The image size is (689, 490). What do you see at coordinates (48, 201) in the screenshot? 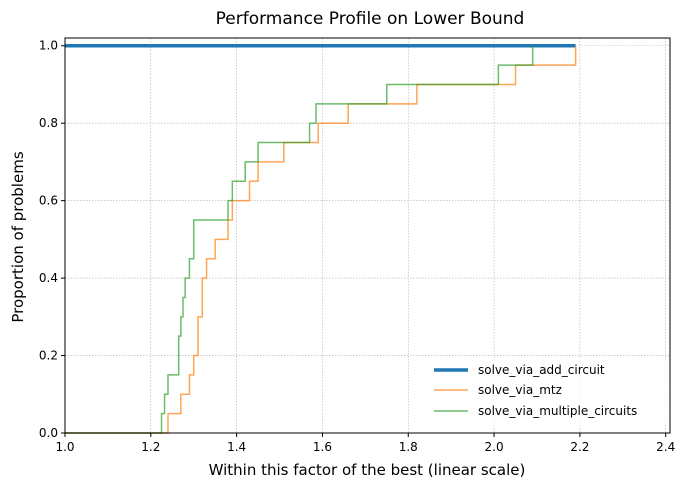
I see `y-tick-label: 0.6` at bounding box center [48, 201].